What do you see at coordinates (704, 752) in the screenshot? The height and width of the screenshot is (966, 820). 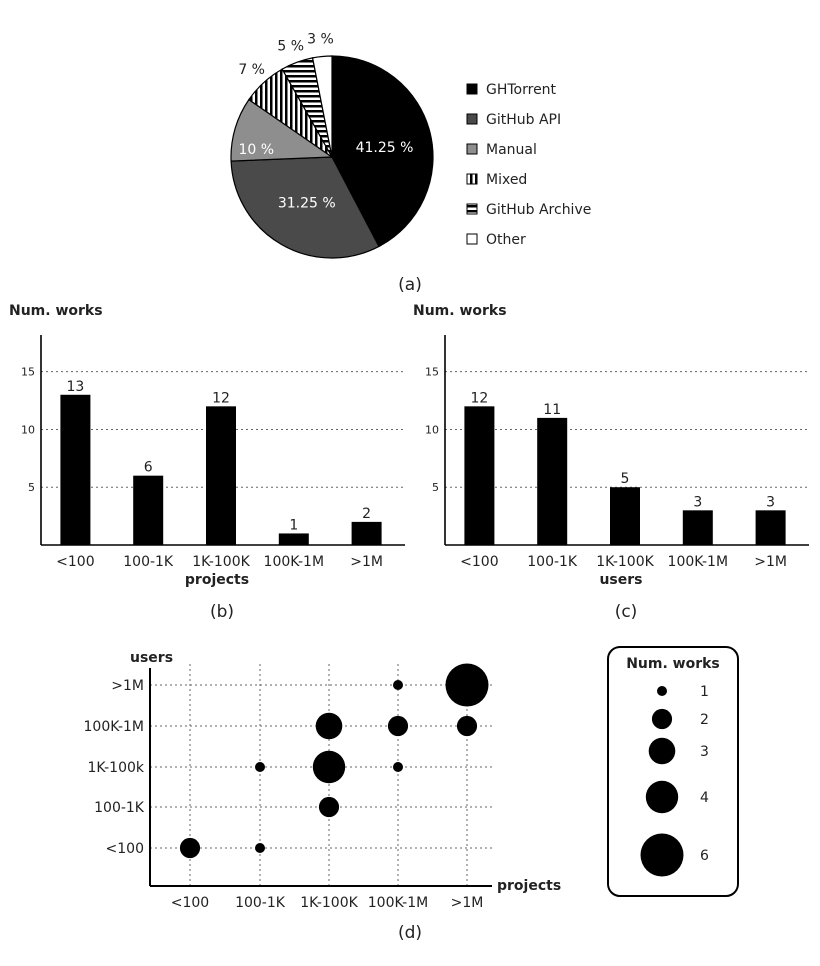 I see `size-legend-label: 3` at bounding box center [704, 752].